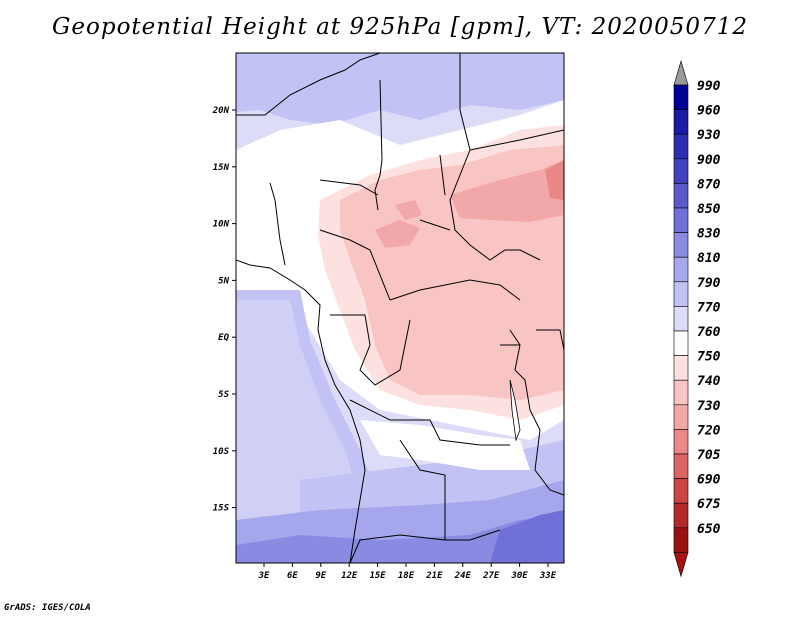 This screenshot has width=800, height=618. What do you see at coordinates (709, 406) in the screenshot?
I see `colorbar-label: 730` at bounding box center [709, 406].